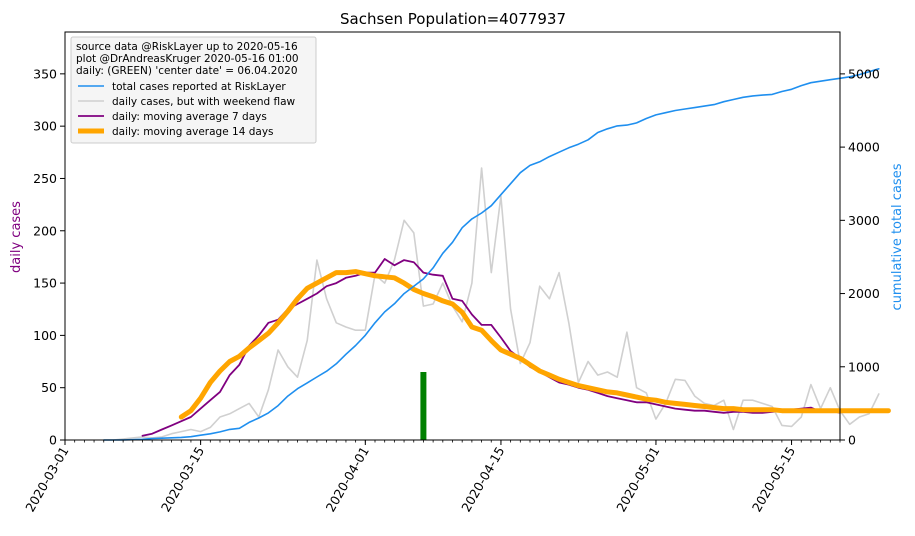  Describe the element at coordinates (45, 230) in the screenshot. I see `y-left-tick-label: 200` at that location.